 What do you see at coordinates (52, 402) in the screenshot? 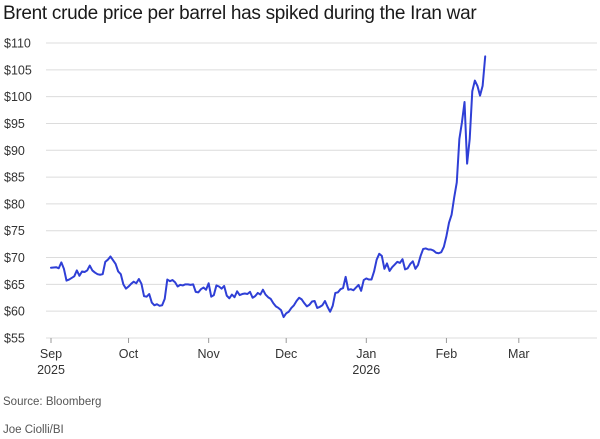
I see `source-note: Source: Bloomberg` at bounding box center [52, 402].